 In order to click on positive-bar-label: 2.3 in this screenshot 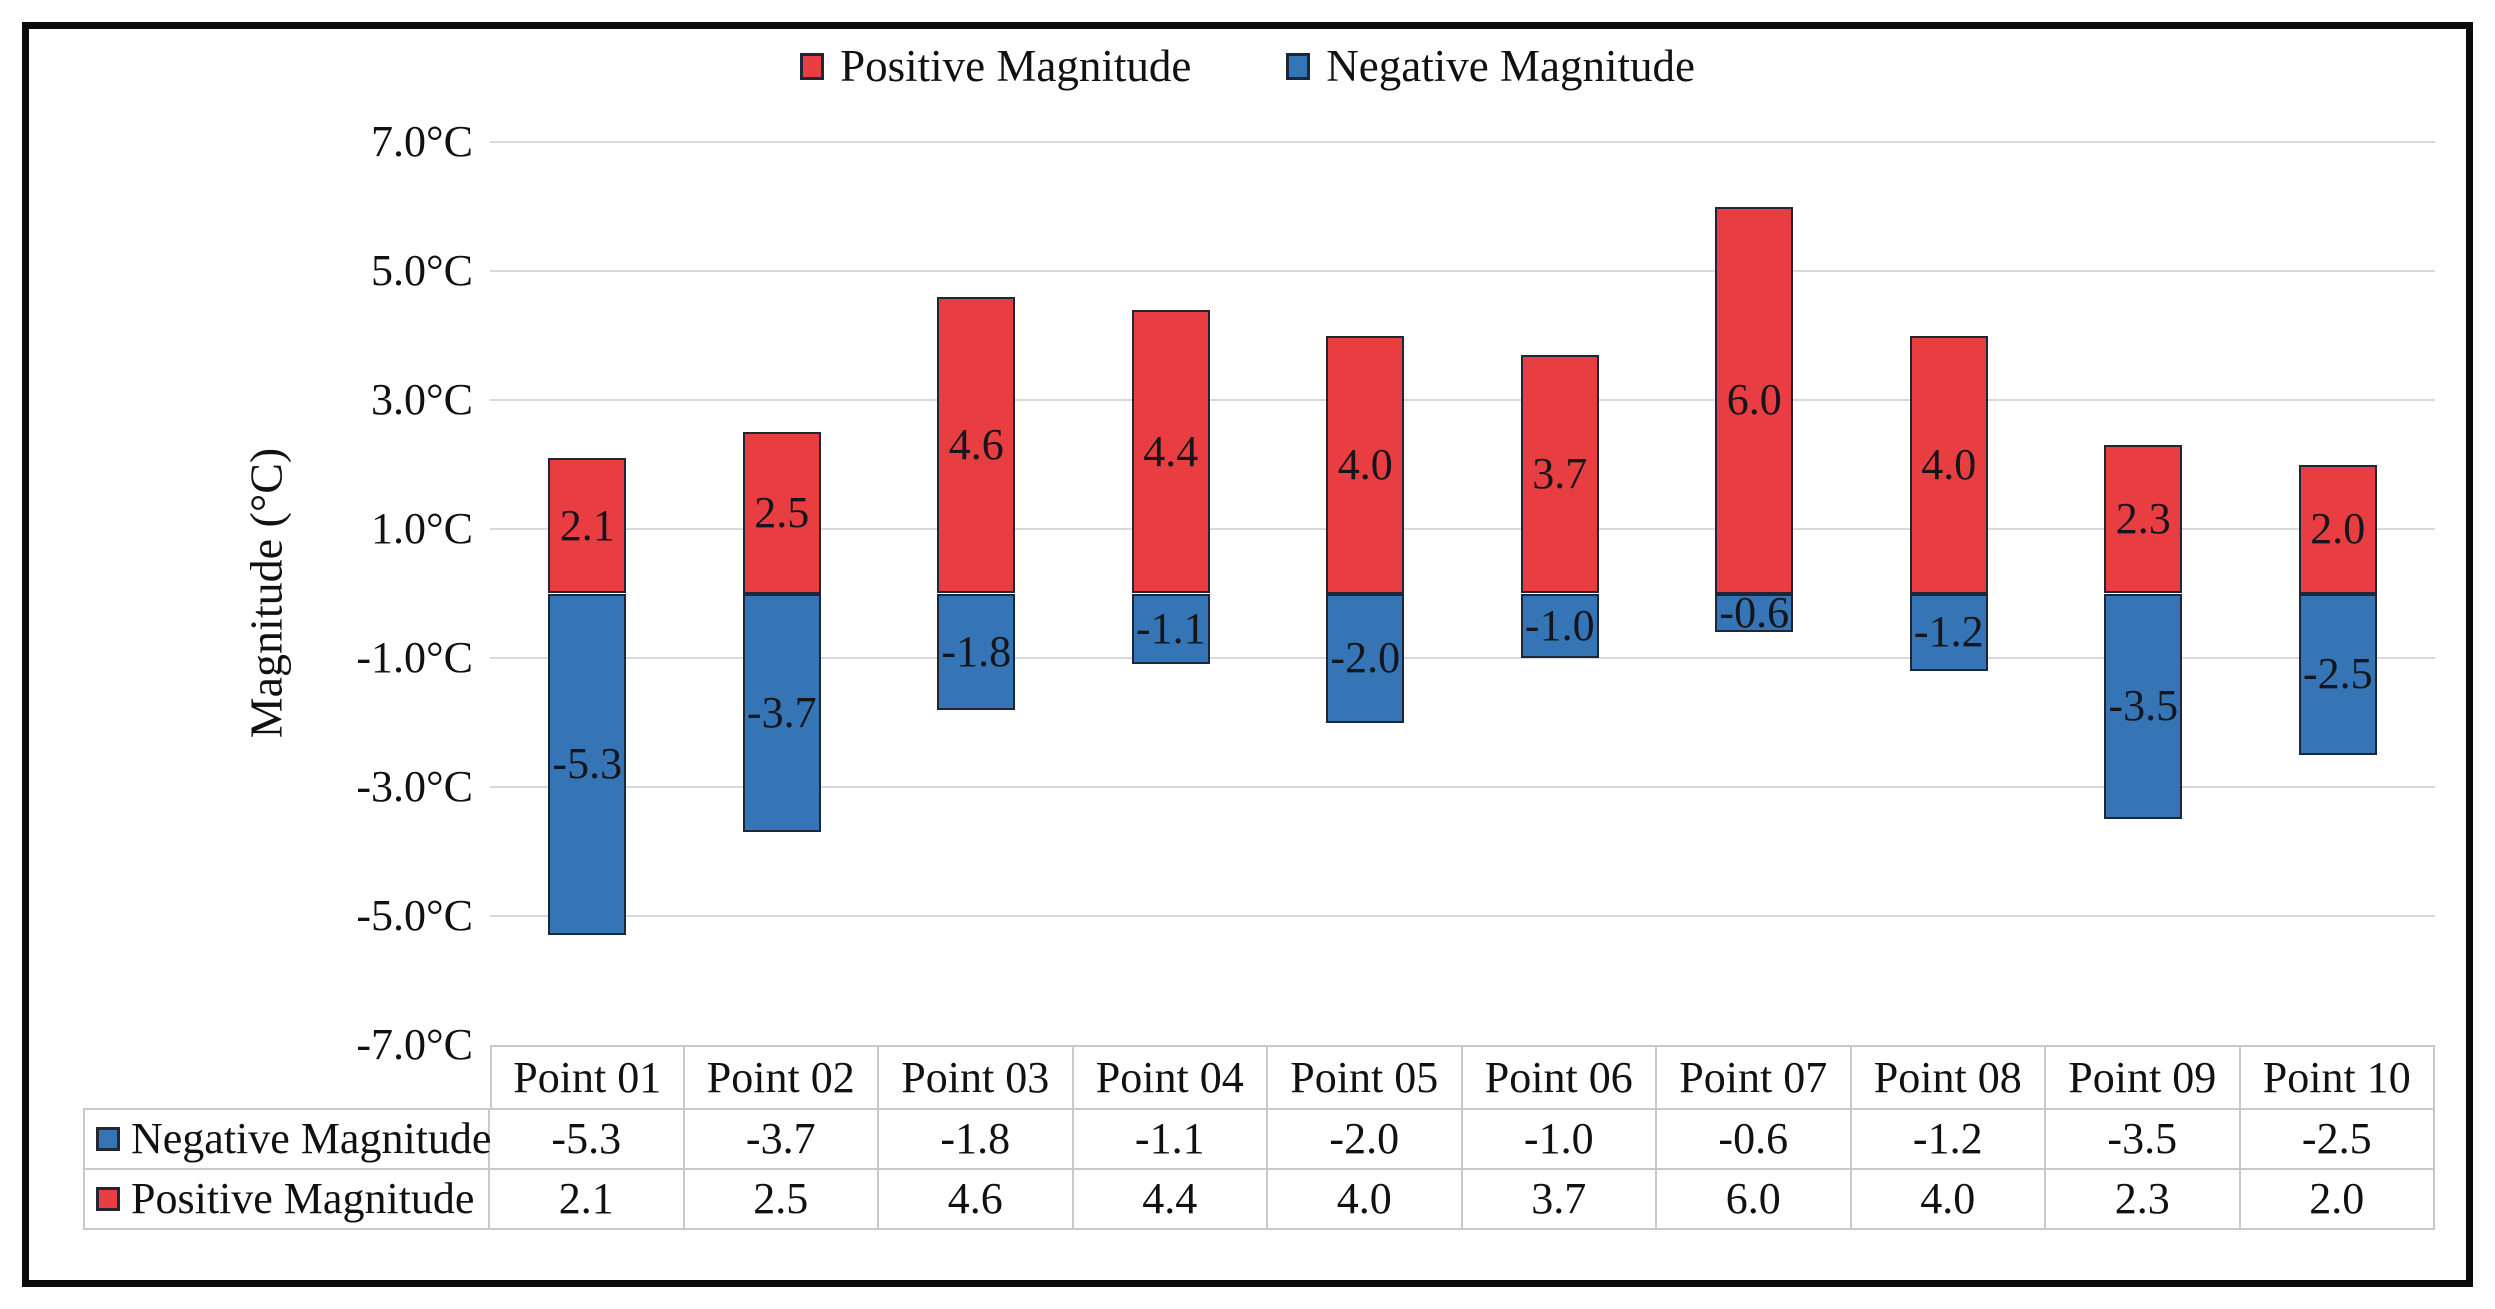, I will do `click(2143, 519)`.